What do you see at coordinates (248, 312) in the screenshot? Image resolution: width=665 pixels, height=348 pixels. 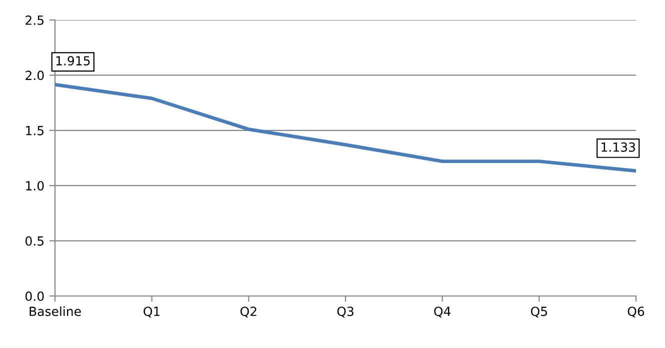 I see `x-tick-label: Q2` at bounding box center [248, 312].